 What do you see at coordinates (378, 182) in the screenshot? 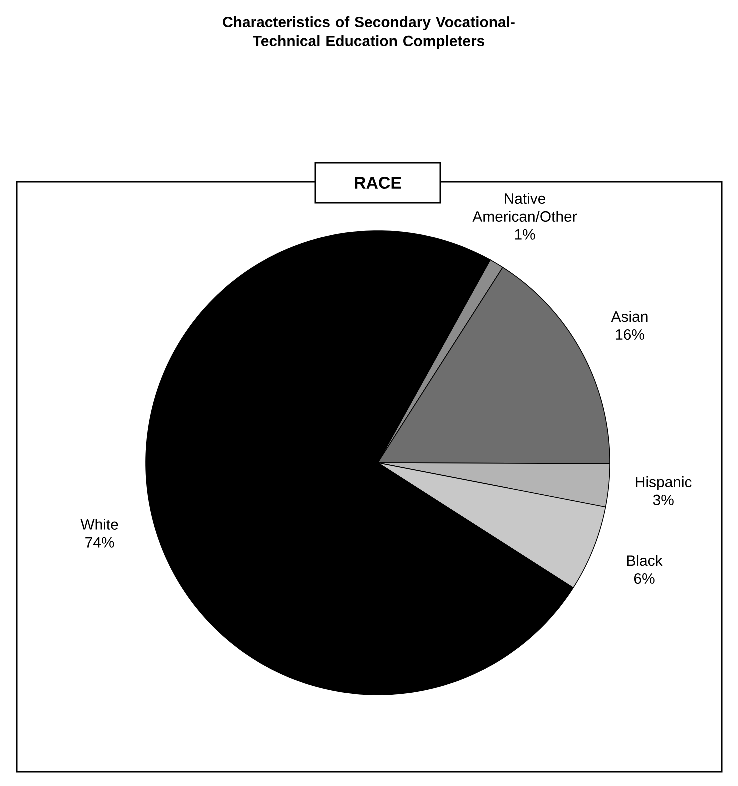
I see `chart-subtitle: RACE` at bounding box center [378, 182].